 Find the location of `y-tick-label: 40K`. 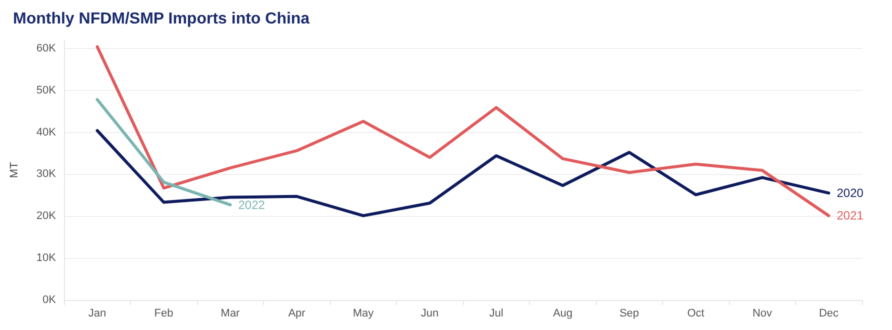

y-tick-label: 40K is located at coordinates (46, 132).